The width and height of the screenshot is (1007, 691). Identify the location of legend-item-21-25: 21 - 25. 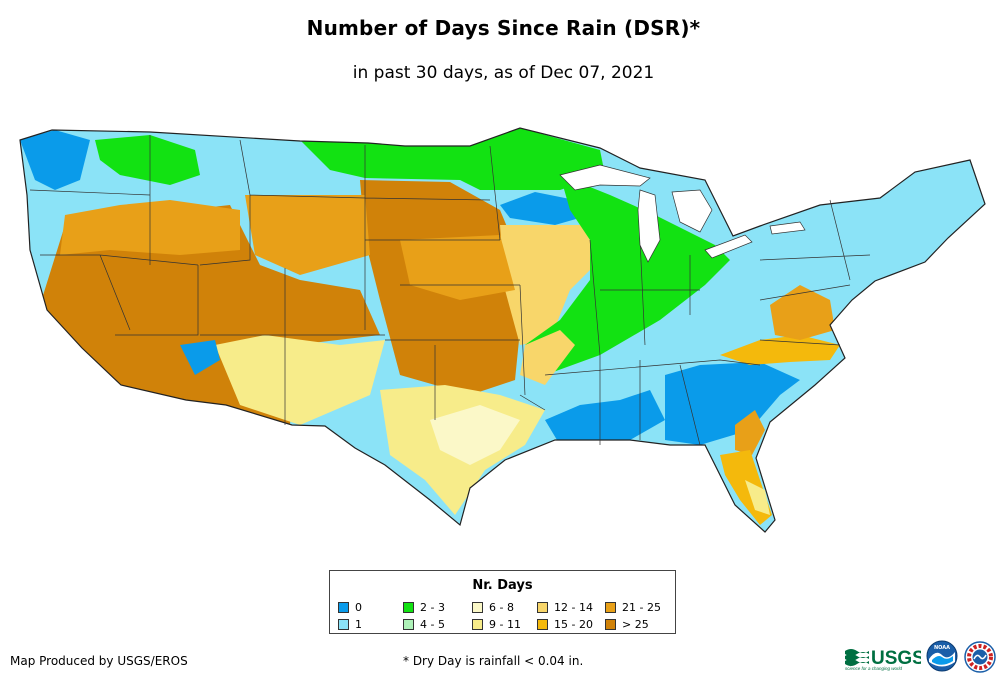
(633, 608).